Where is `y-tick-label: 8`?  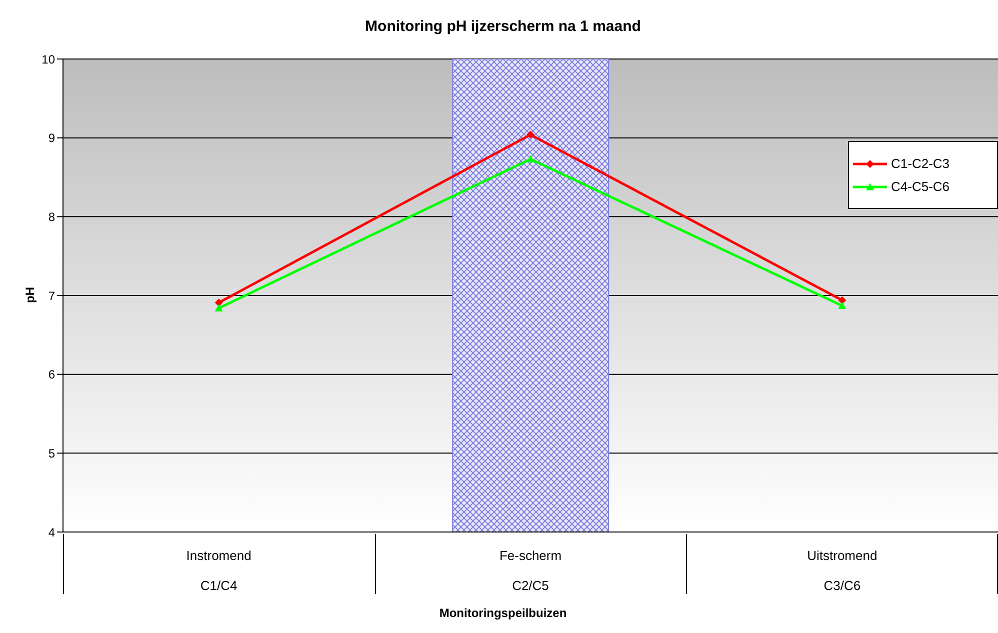
y-tick-label: 8 is located at coordinates (52, 217).